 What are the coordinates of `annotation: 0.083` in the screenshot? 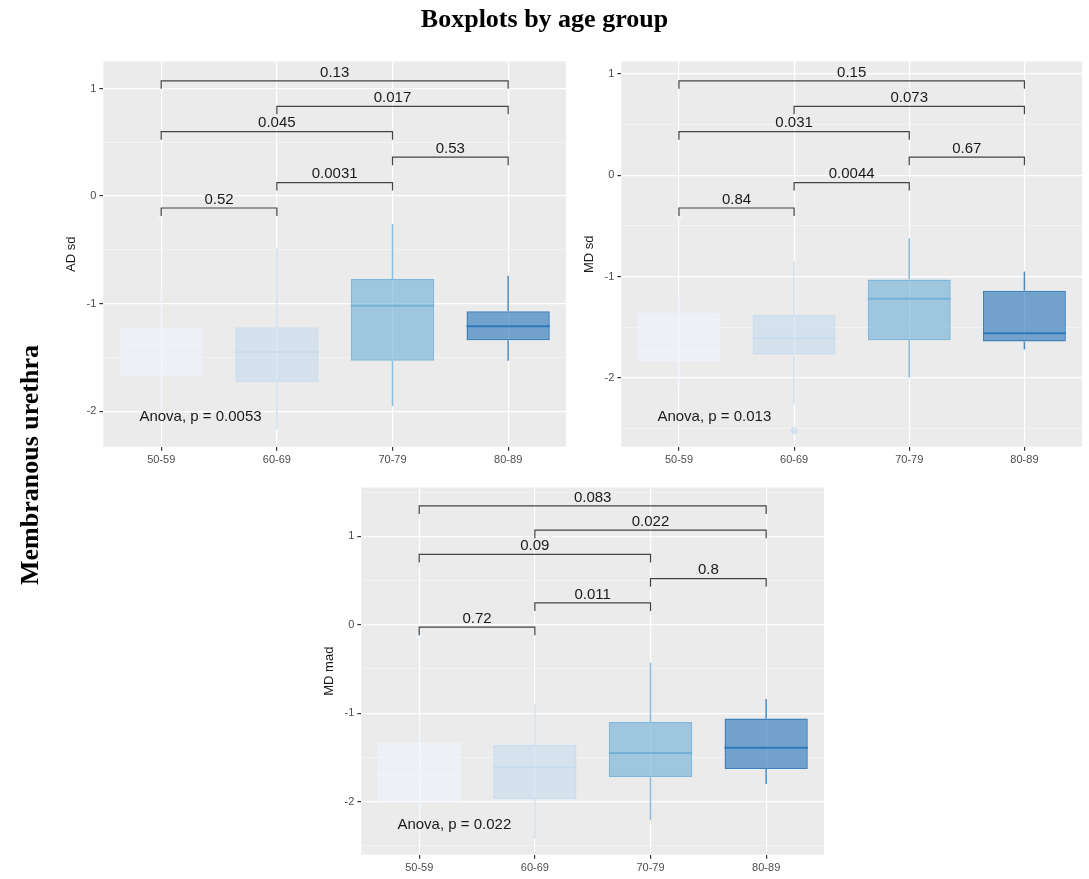 It's located at (592, 496).